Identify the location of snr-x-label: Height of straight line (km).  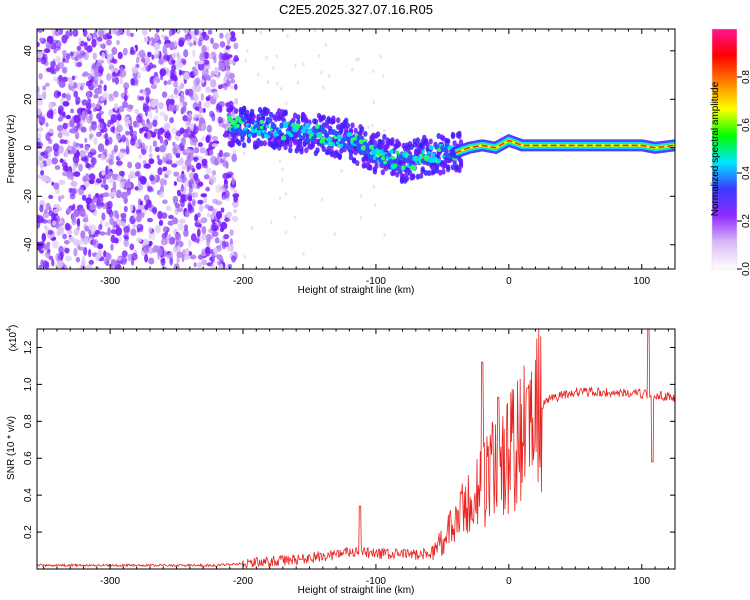
(356, 590).